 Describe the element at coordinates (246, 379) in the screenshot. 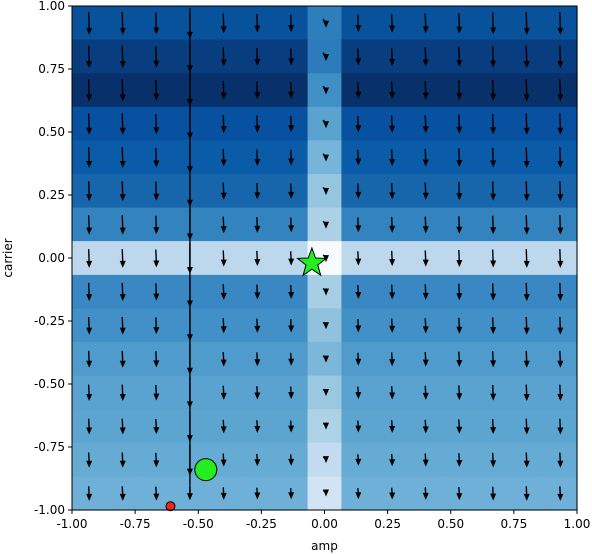

I see `chart-markers` at that location.